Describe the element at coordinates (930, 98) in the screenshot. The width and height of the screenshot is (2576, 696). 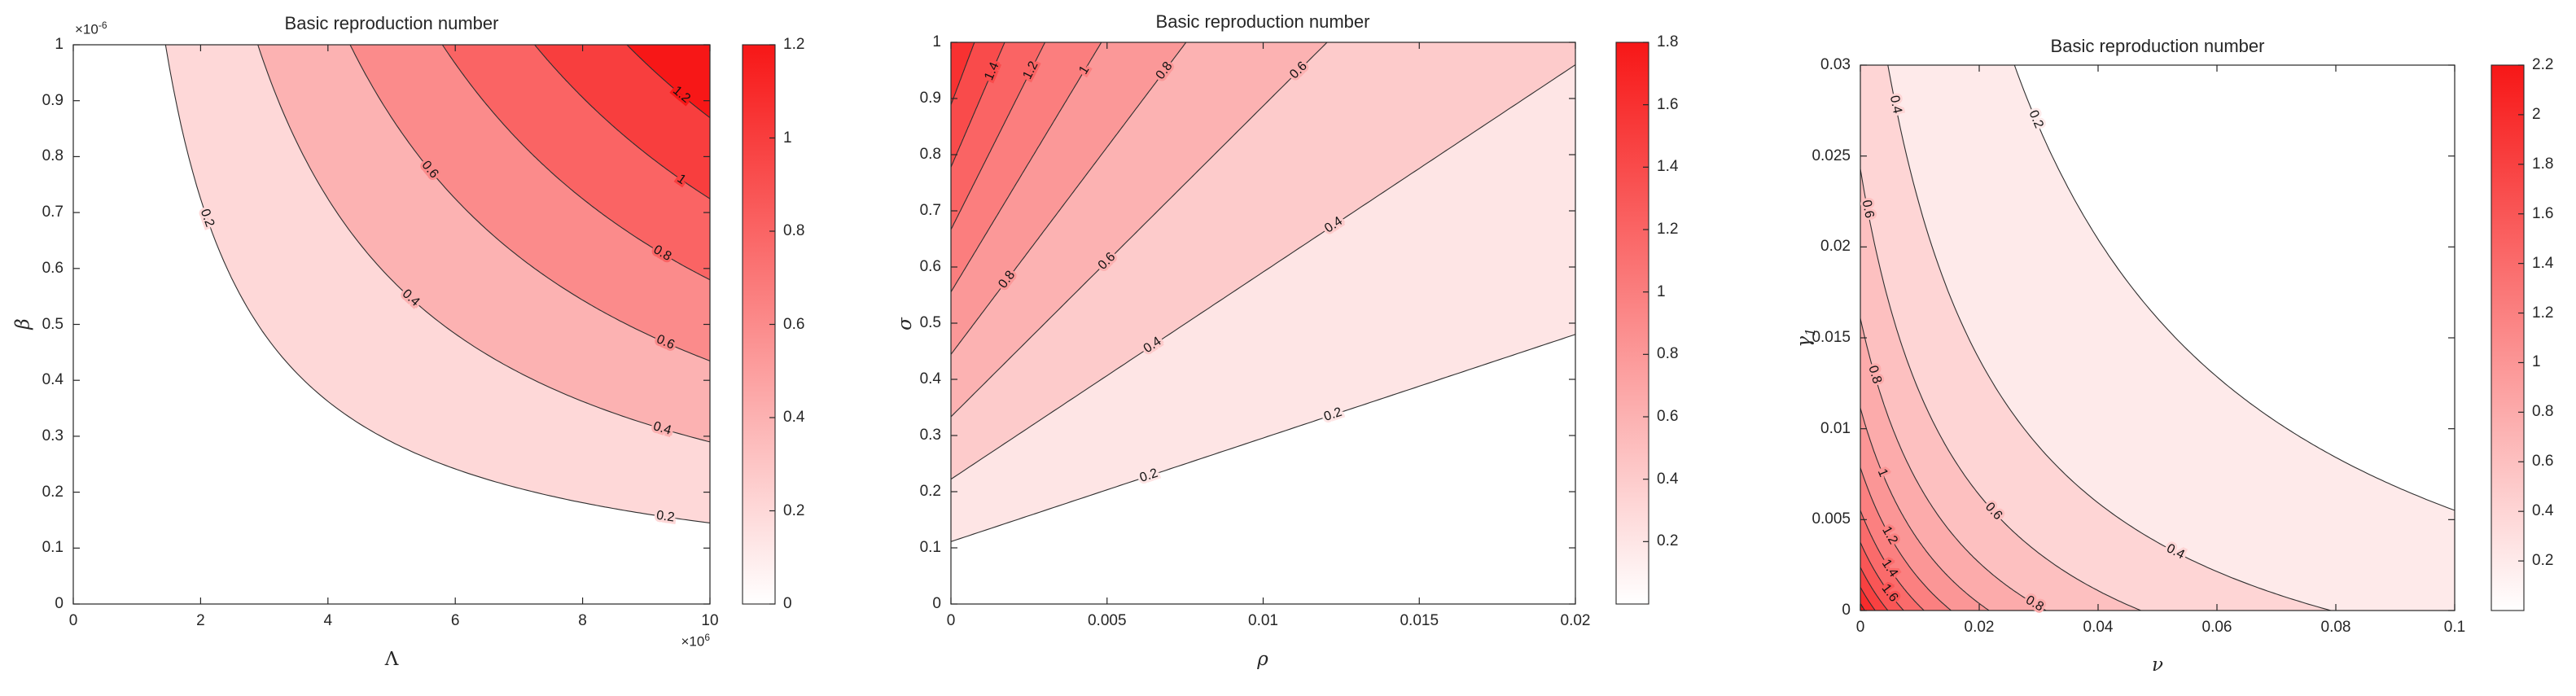
I see `y-tick-label: 0.9` at that location.